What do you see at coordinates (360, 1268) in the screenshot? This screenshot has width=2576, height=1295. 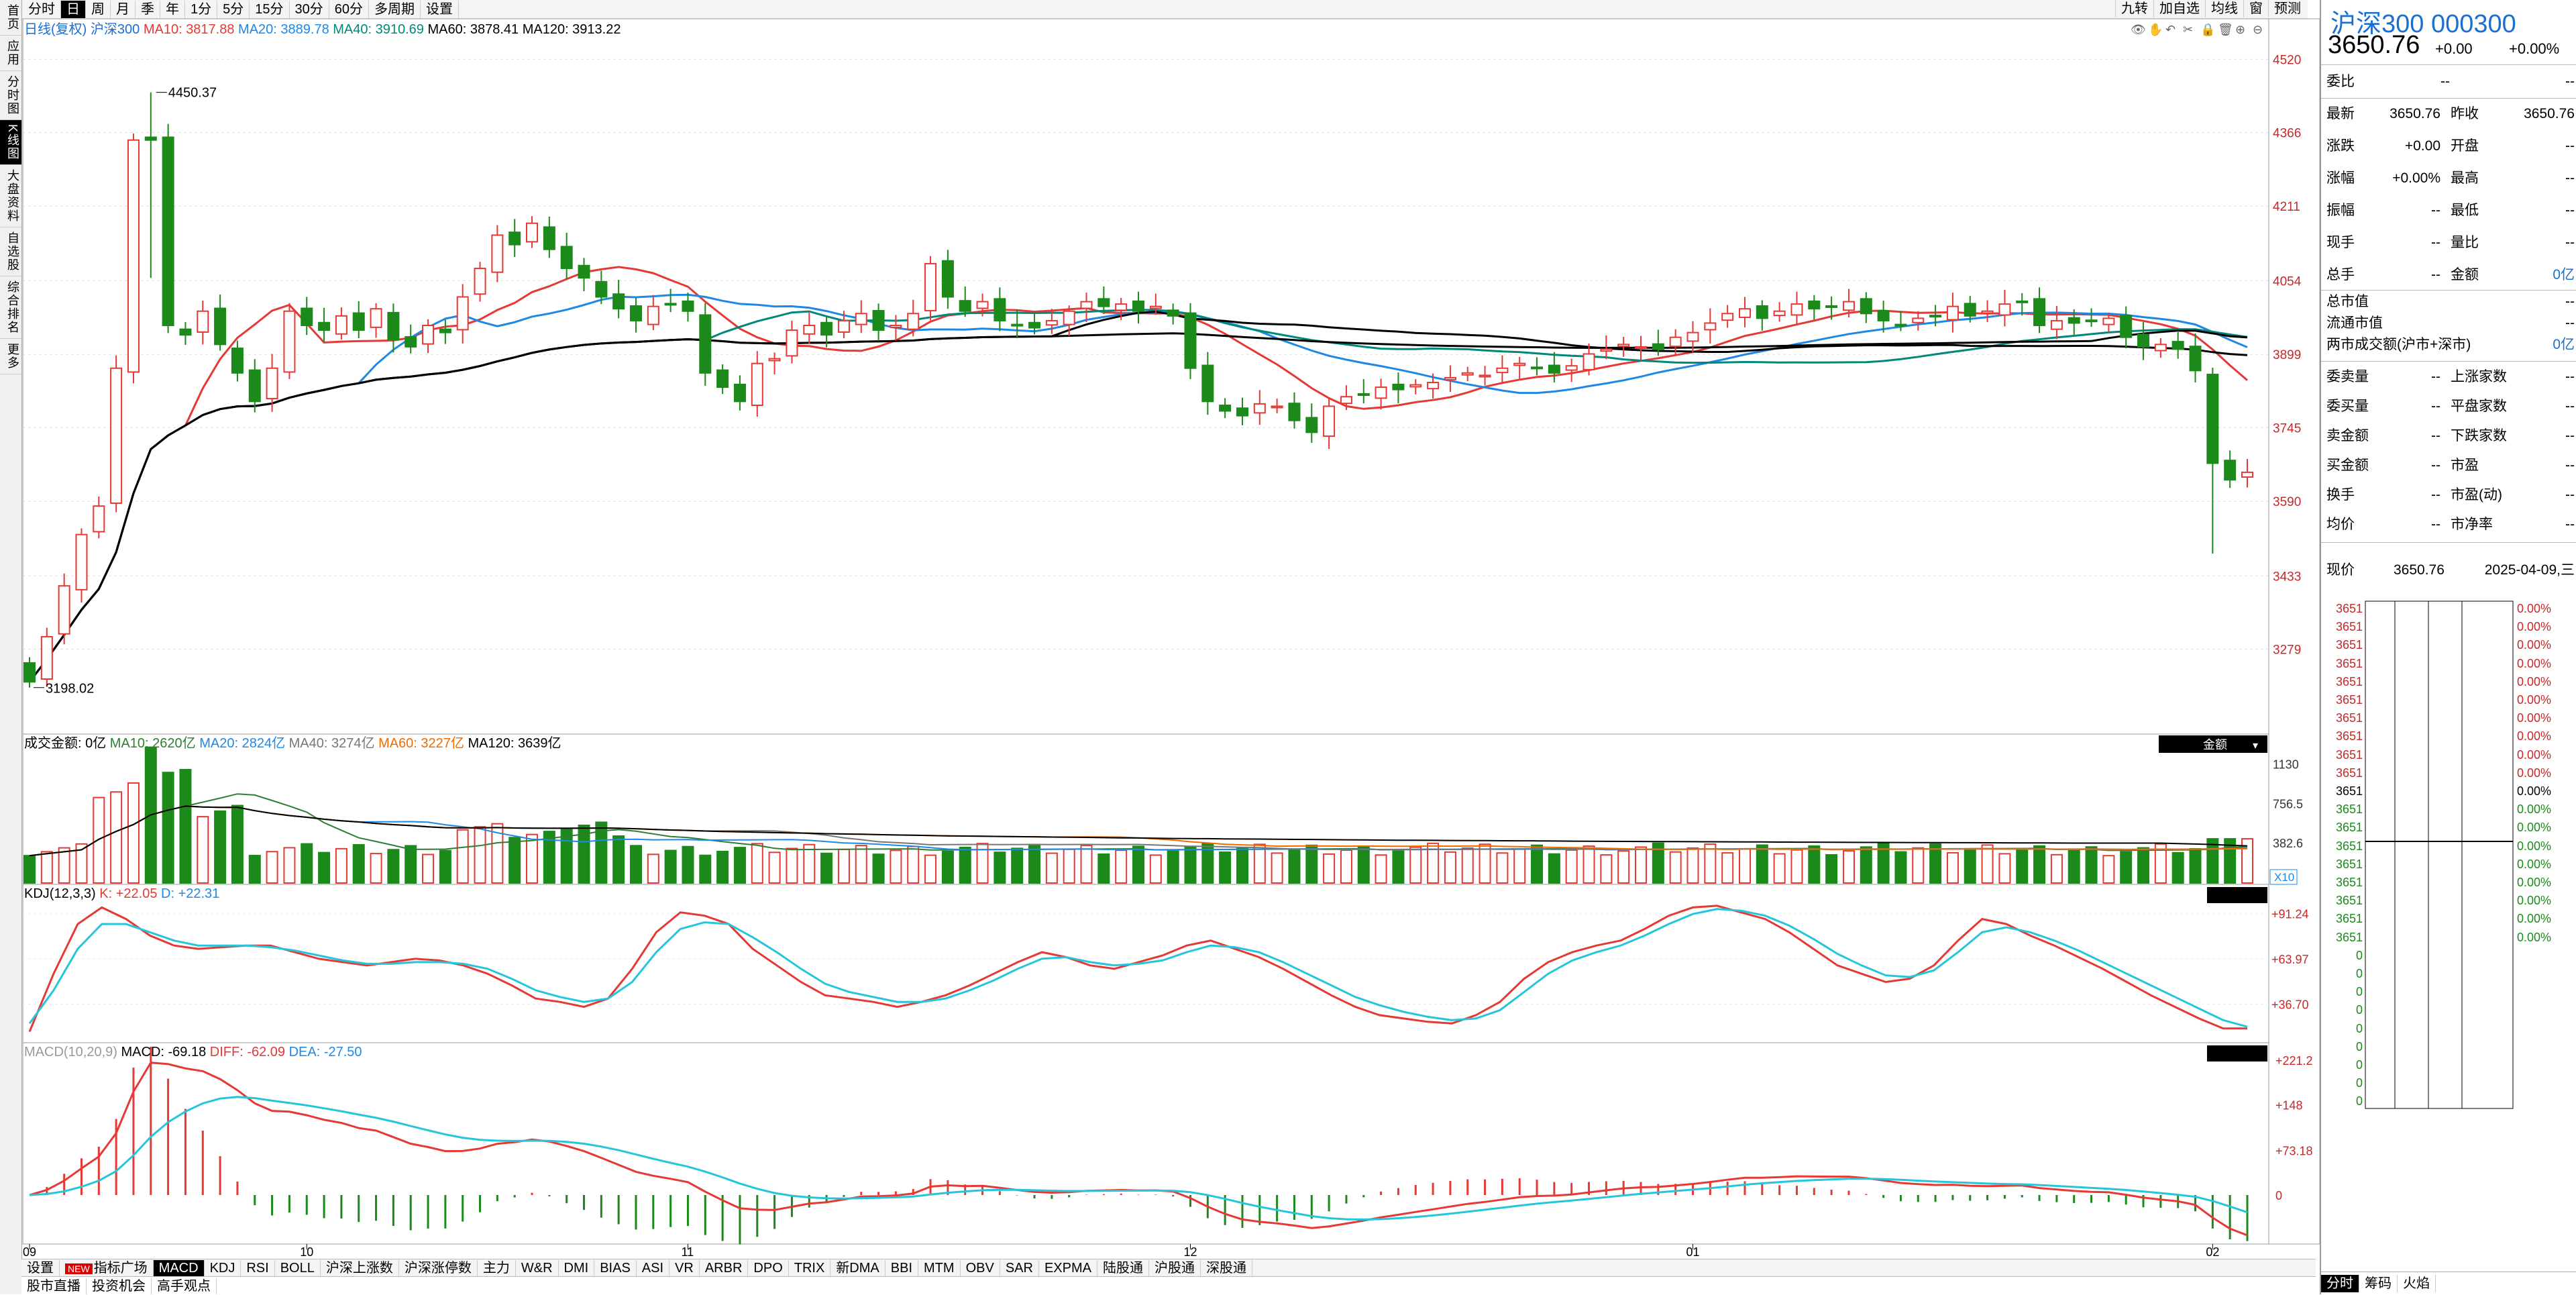 I see `indicator-tab-6: 沪深上涨数` at bounding box center [360, 1268].